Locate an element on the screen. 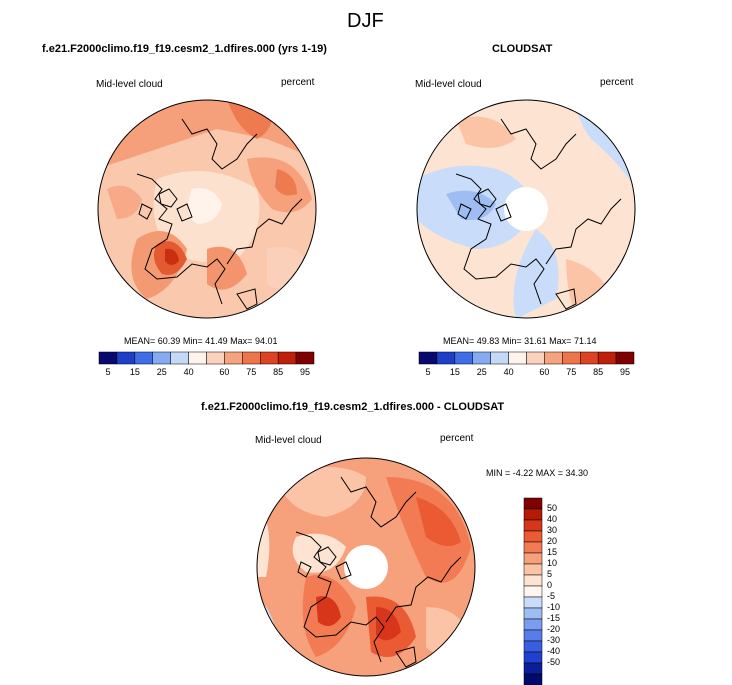 The width and height of the screenshot is (732, 685). panel2-title: CLOUDSAT is located at coordinates (522, 49).